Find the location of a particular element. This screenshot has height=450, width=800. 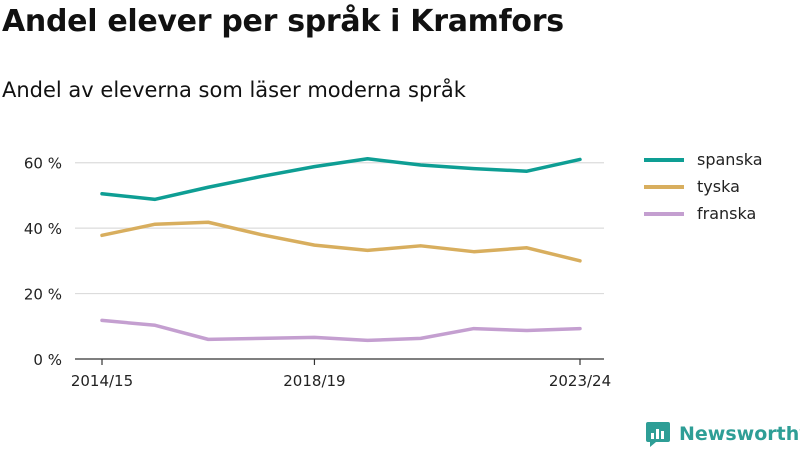

series-line-franska is located at coordinates (341, 330).